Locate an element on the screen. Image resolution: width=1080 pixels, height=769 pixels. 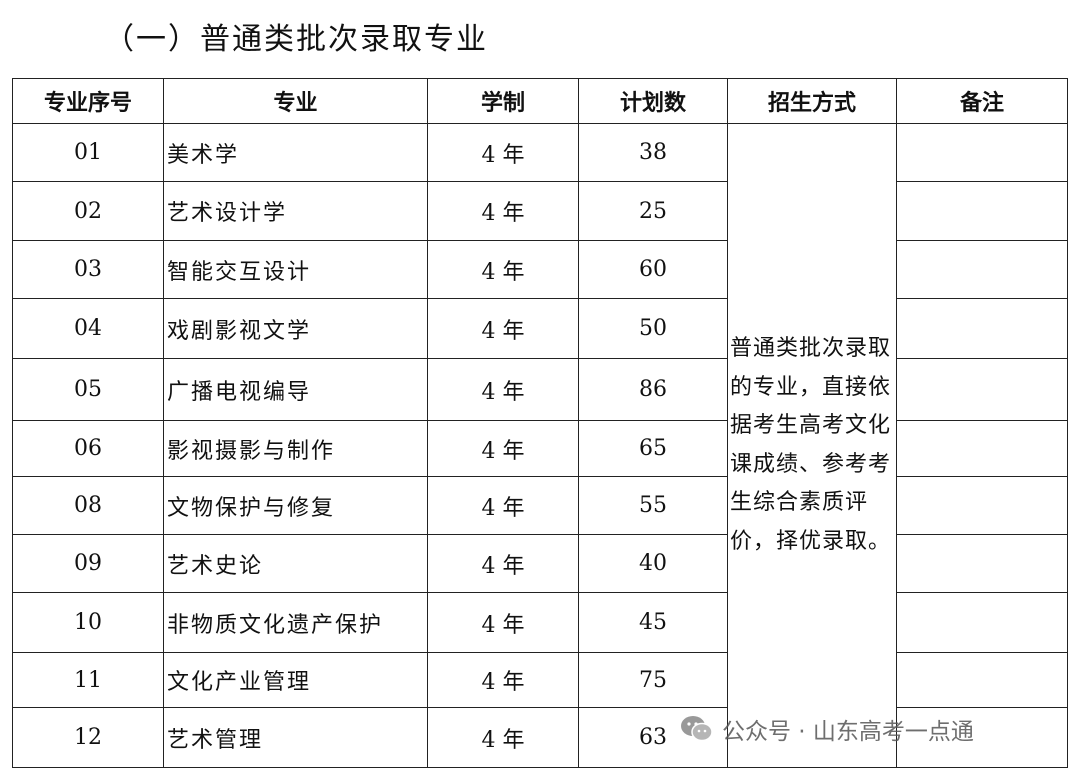
cell-major: 美术学 is located at coordinates (295, 152).